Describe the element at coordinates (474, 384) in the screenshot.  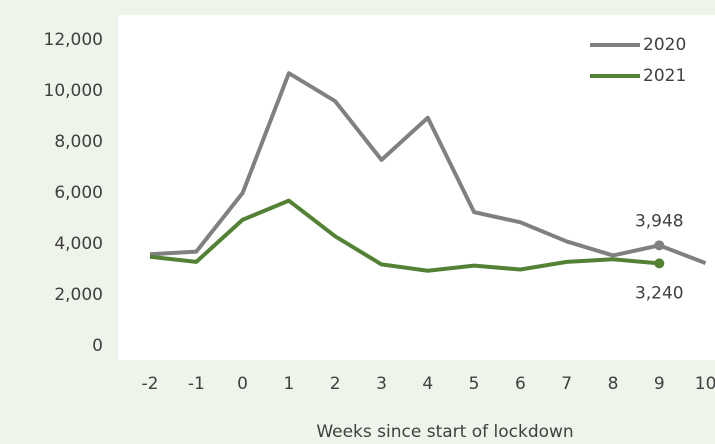
I see `x-tick-label: 5` at that location.